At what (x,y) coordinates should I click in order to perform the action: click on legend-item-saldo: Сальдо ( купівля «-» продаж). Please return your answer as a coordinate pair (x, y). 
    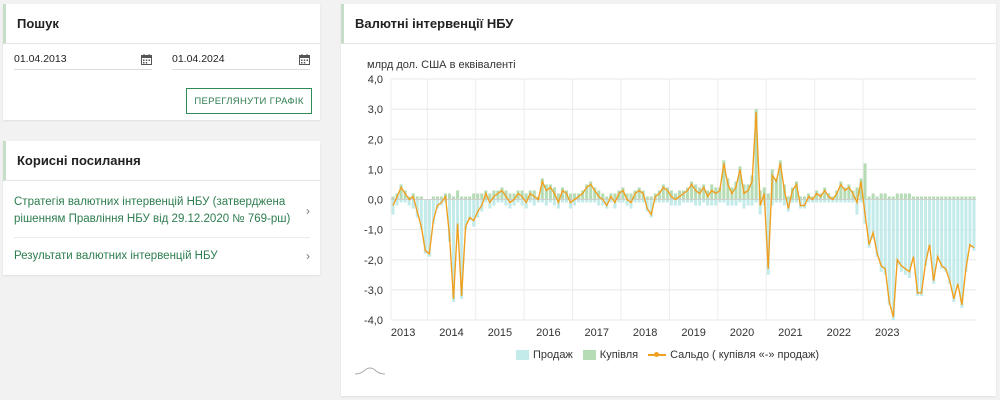
    Looking at the image, I should click on (733, 355).